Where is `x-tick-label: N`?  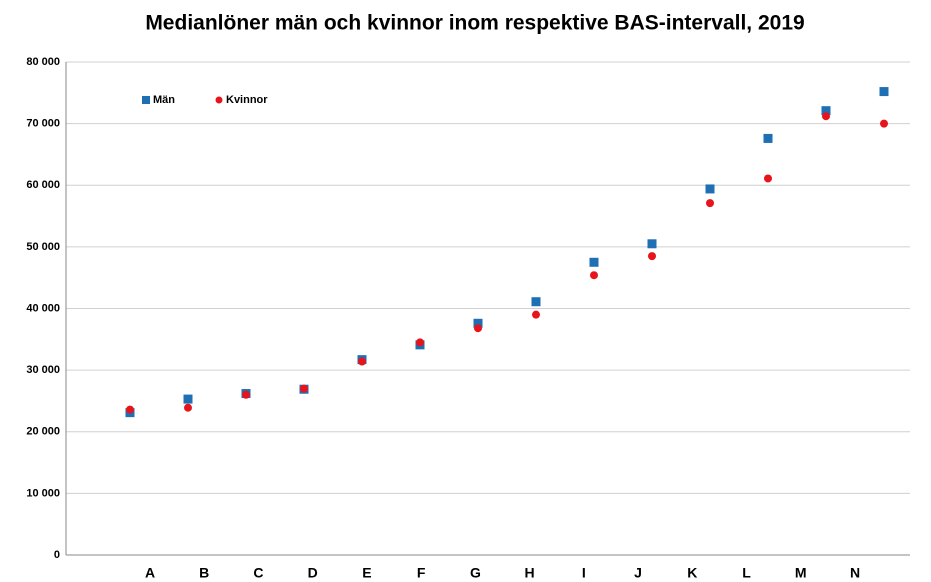 x-tick-label: N is located at coordinates (855, 573).